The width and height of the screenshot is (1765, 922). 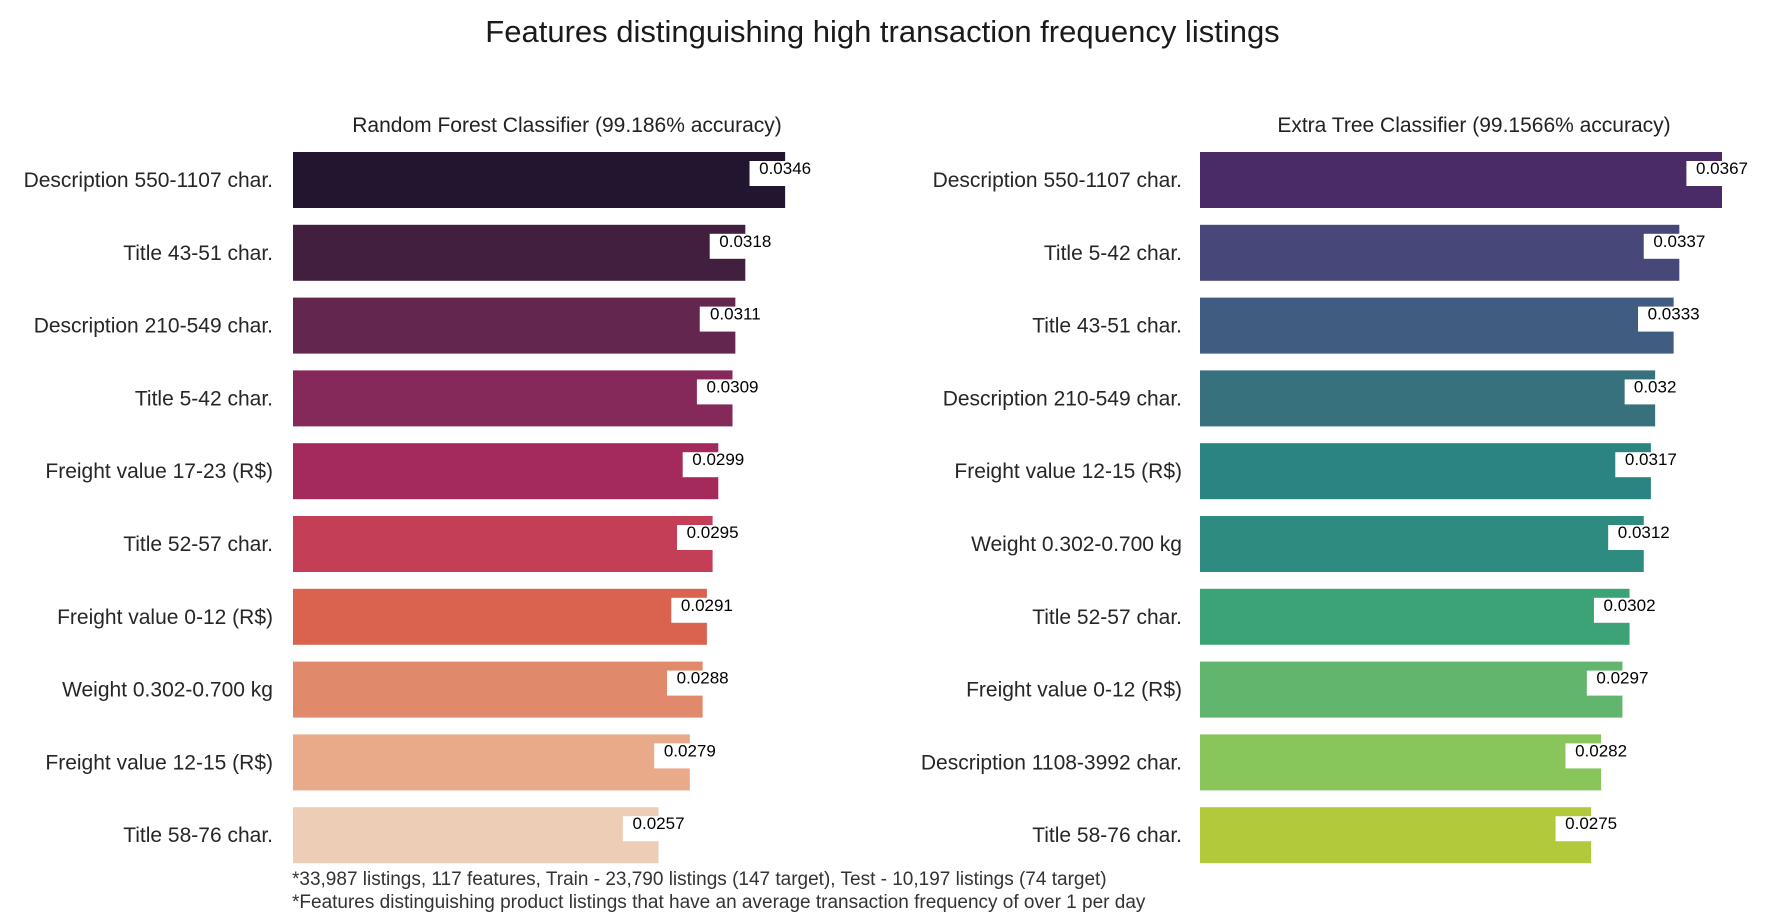 What do you see at coordinates (1630, 605) in the screenshot?
I see `data-label-et-7: 0.0302` at bounding box center [1630, 605].